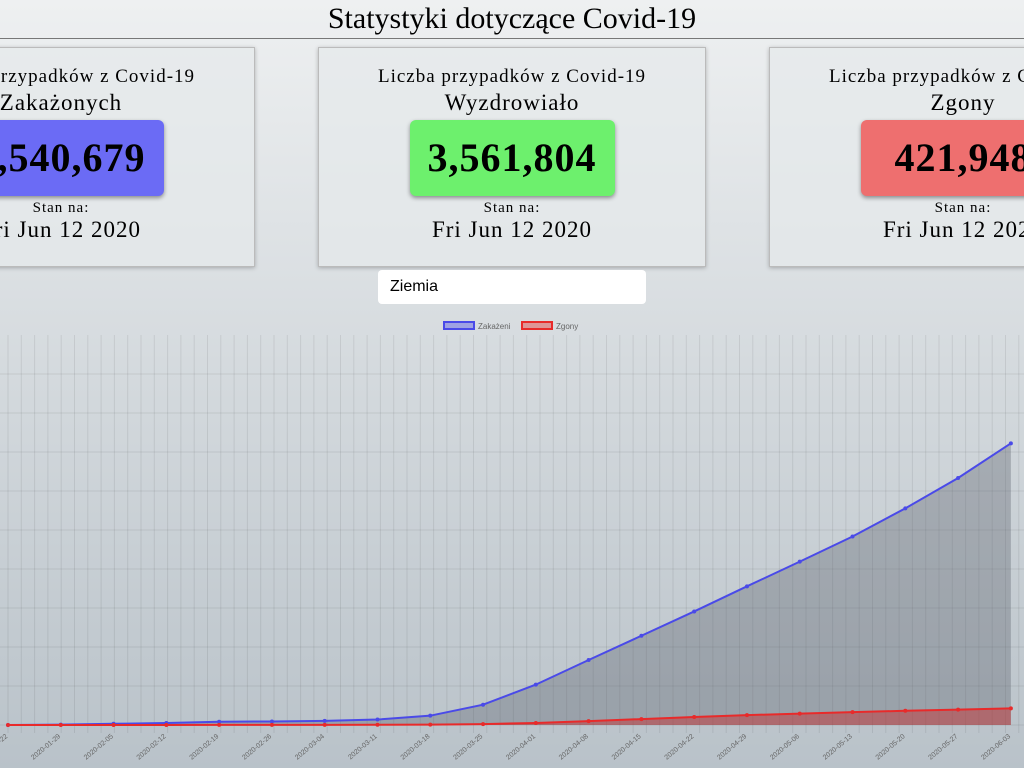  What do you see at coordinates (567, 326) in the screenshot?
I see `legend-label: Zgony` at bounding box center [567, 326].